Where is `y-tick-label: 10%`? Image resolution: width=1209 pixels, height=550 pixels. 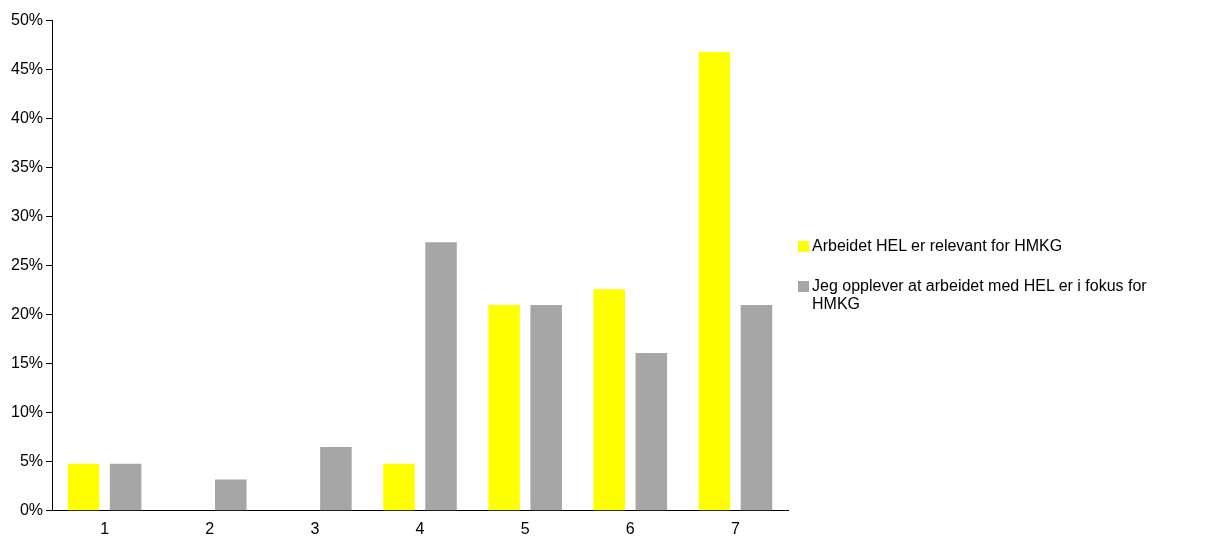
y-tick-label: 10% is located at coordinates (27, 412).